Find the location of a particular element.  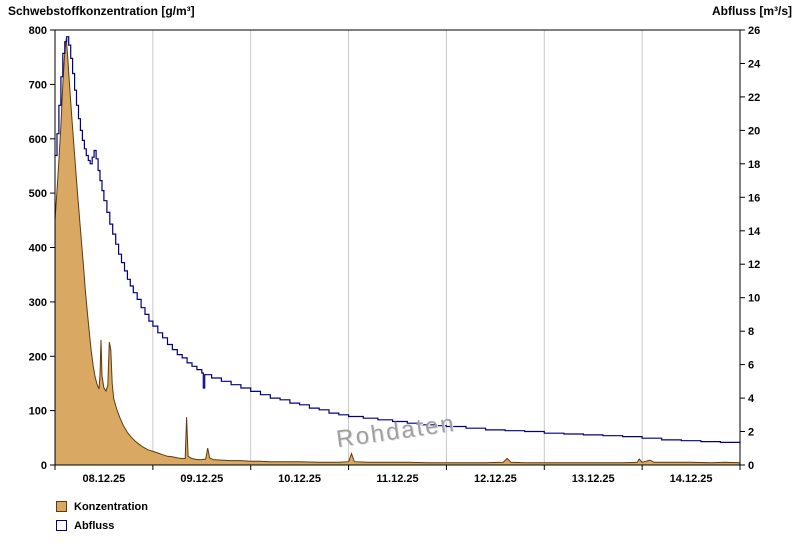

x-axis-date-label: 10.12.25 is located at coordinates (299, 479).